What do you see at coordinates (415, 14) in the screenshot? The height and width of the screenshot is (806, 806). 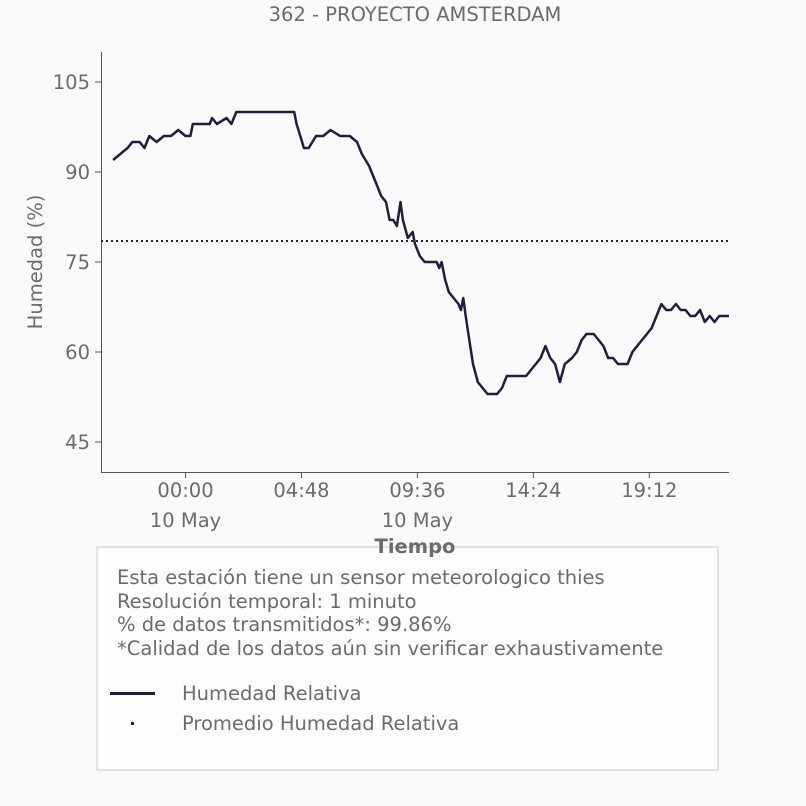 I see `chart-title: 362 - PROYECTO AMSTERDAM` at bounding box center [415, 14].